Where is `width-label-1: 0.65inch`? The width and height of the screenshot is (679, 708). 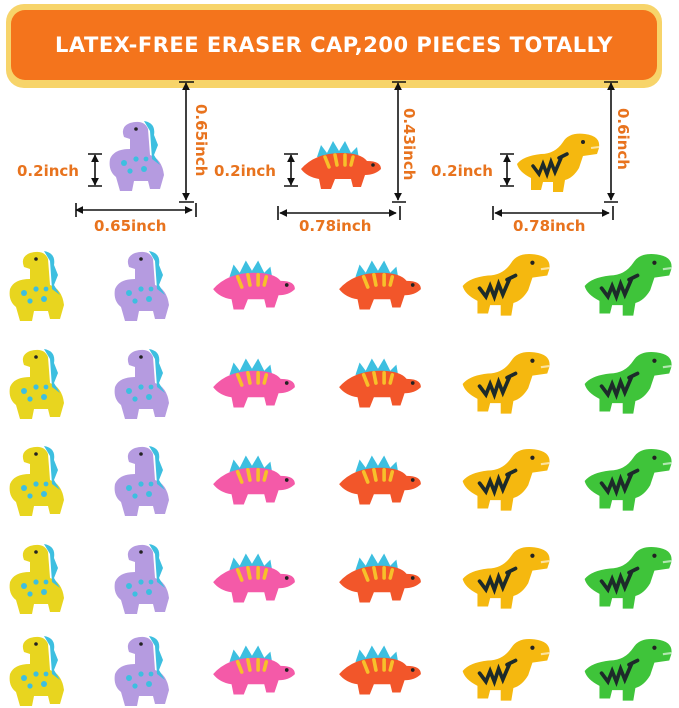 width-label-1: 0.65inch is located at coordinates (130, 226).